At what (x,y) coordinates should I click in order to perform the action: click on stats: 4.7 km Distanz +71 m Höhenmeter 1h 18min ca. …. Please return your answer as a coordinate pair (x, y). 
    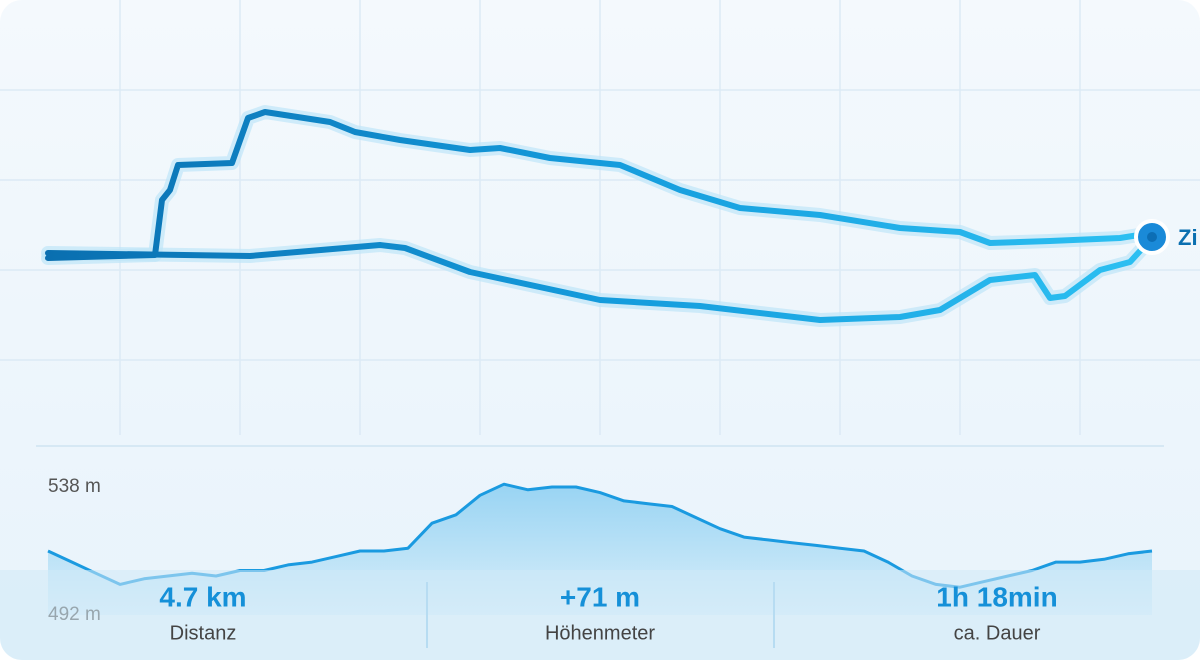
    Looking at the image, I should click on (608, 612).